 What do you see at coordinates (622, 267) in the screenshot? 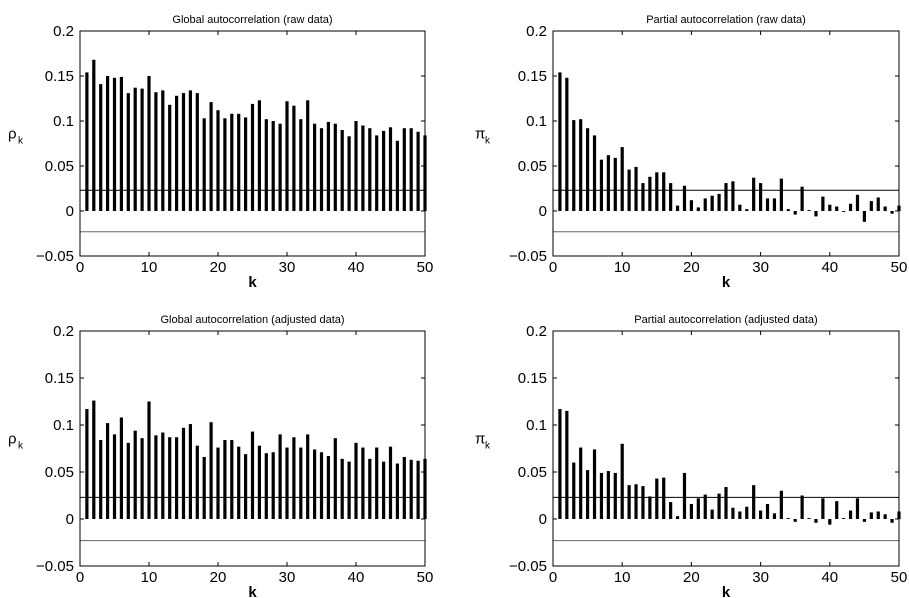
I see `x-tick-label: 10` at bounding box center [622, 267].